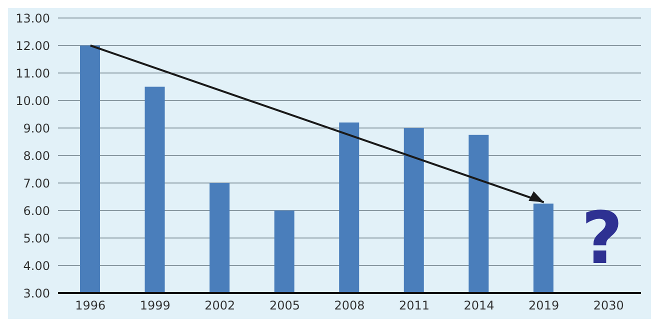 This screenshot has width=659, height=327. What do you see at coordinates (90, 305) in the screenshot?
I see `x-tick-label: 1996` at bounding box center [90, 305].